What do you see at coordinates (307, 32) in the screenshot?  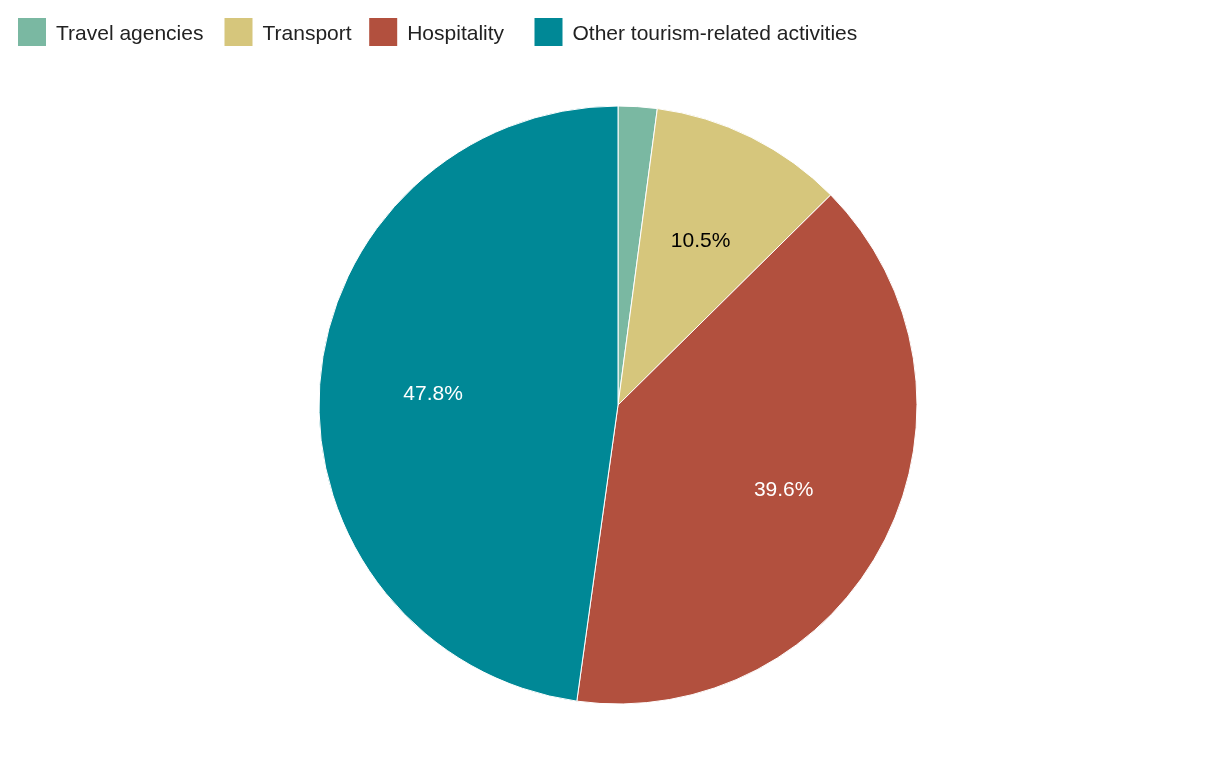 I see `legend-label: Transport` at bounding box center [307, 32].